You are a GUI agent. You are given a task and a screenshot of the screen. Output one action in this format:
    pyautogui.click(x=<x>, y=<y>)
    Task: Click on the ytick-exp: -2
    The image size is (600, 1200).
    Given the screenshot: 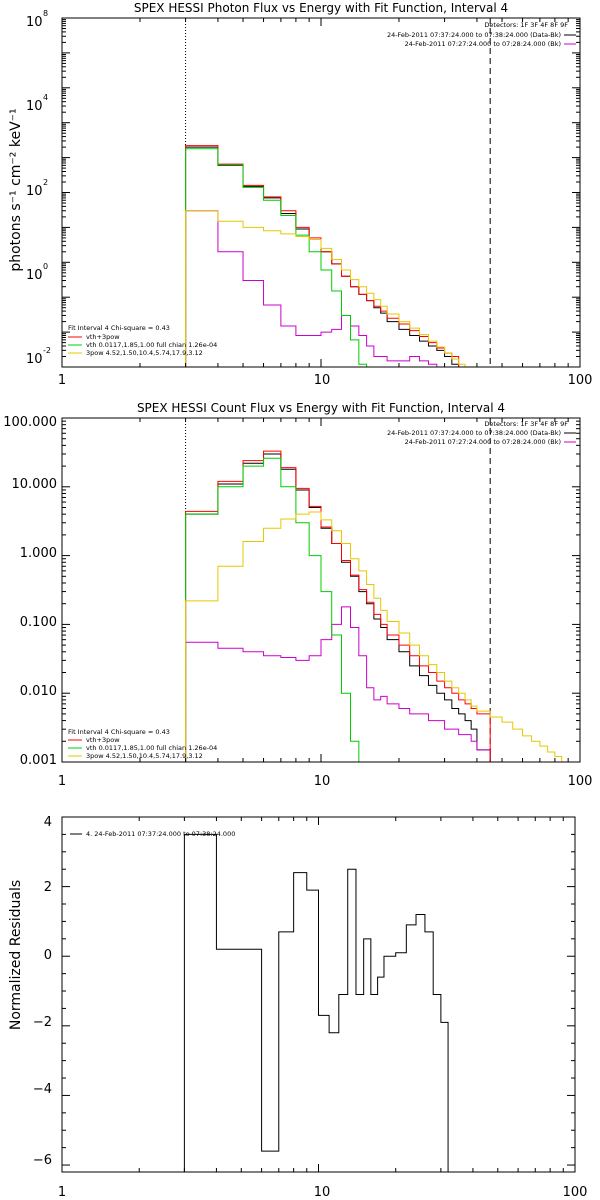 What is the action you would take?
    pyautogui.click(x=47, y=350)
    